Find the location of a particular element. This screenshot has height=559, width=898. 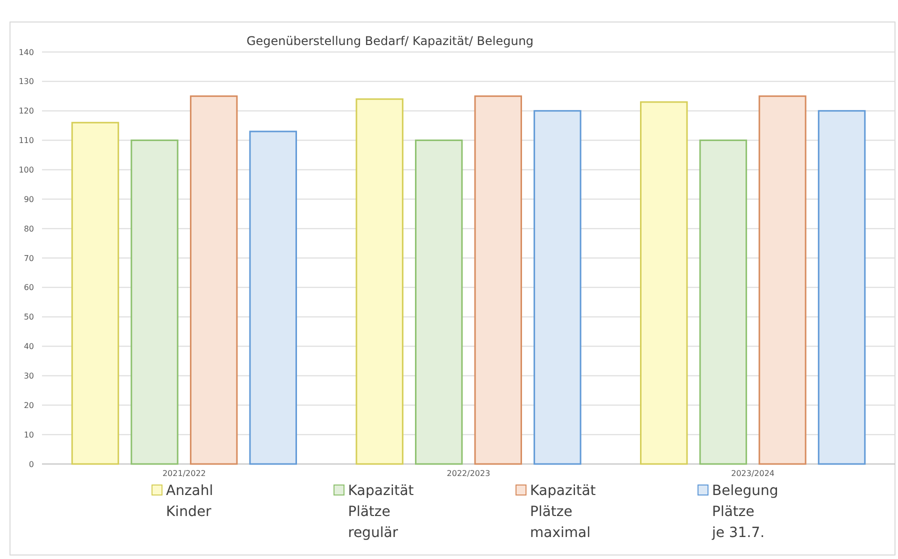

y-tick-label: 50 is located at coordinates (29, 317).